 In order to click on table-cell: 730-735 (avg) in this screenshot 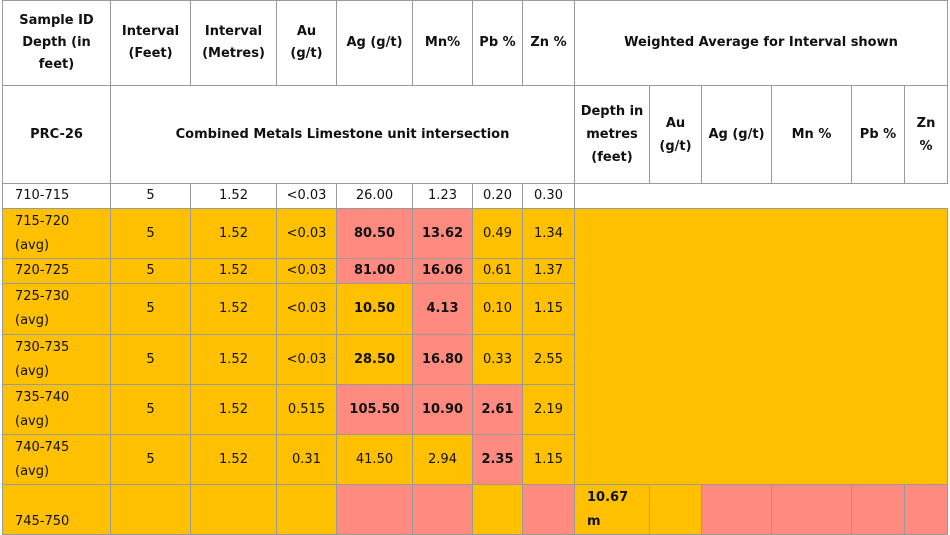, I will do `click(56, 359)`.